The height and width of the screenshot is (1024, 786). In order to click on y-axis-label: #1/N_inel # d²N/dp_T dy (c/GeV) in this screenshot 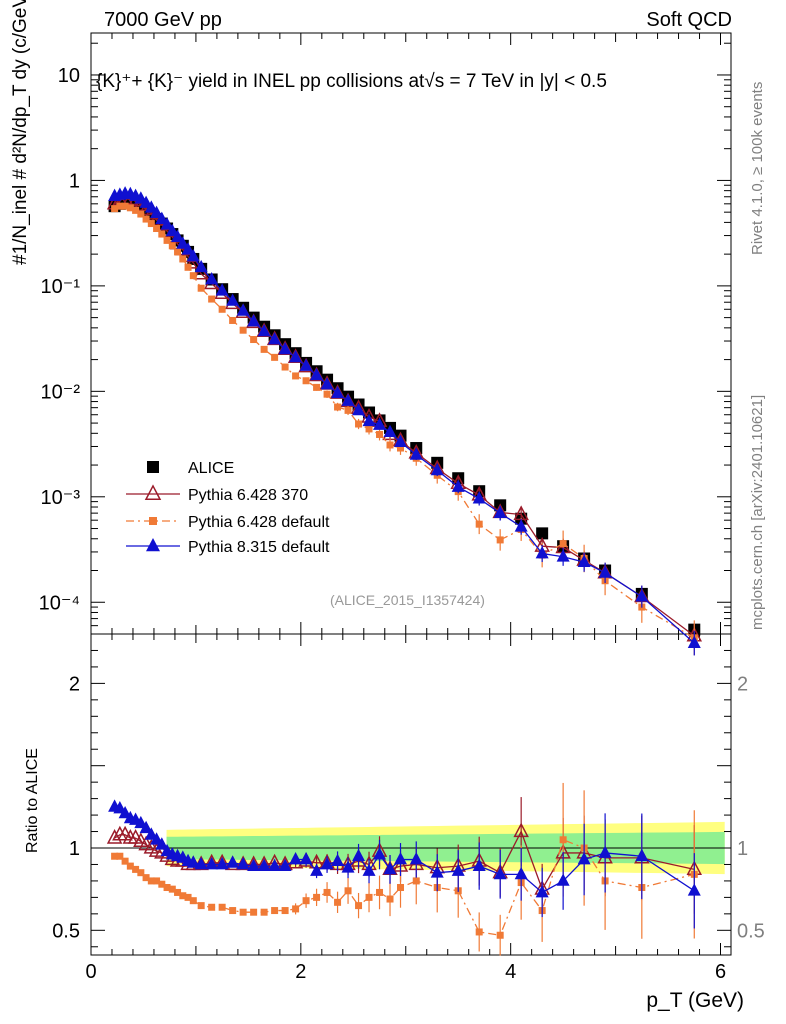, I will do `click(20, 132)`.